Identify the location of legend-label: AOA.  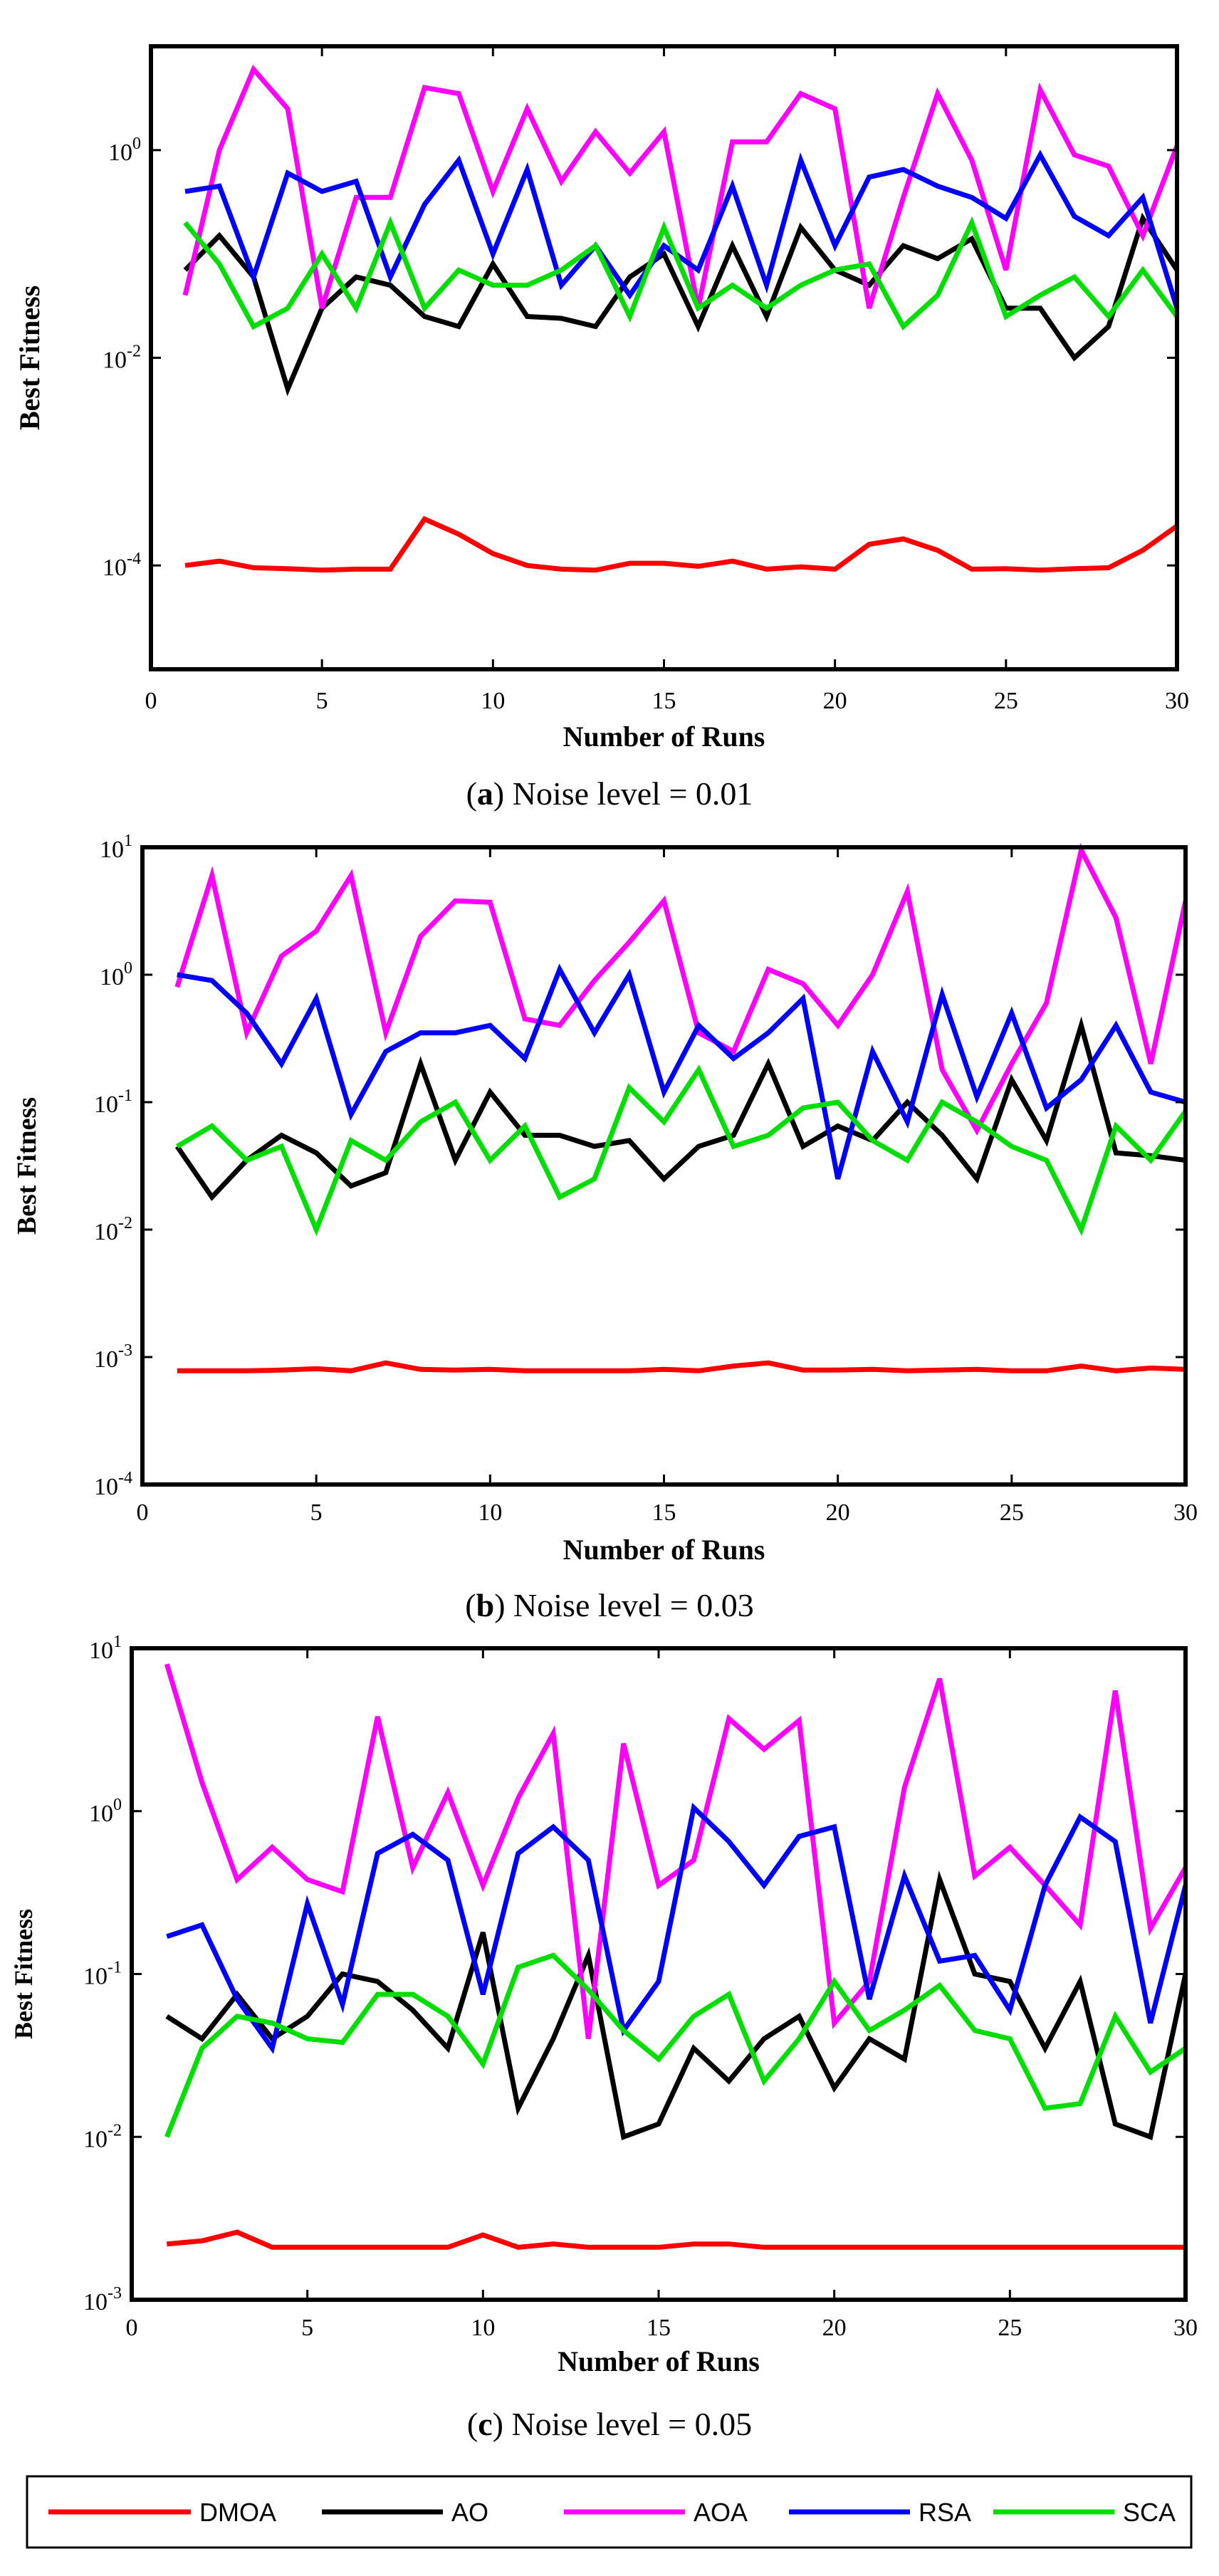
(721, 2512).